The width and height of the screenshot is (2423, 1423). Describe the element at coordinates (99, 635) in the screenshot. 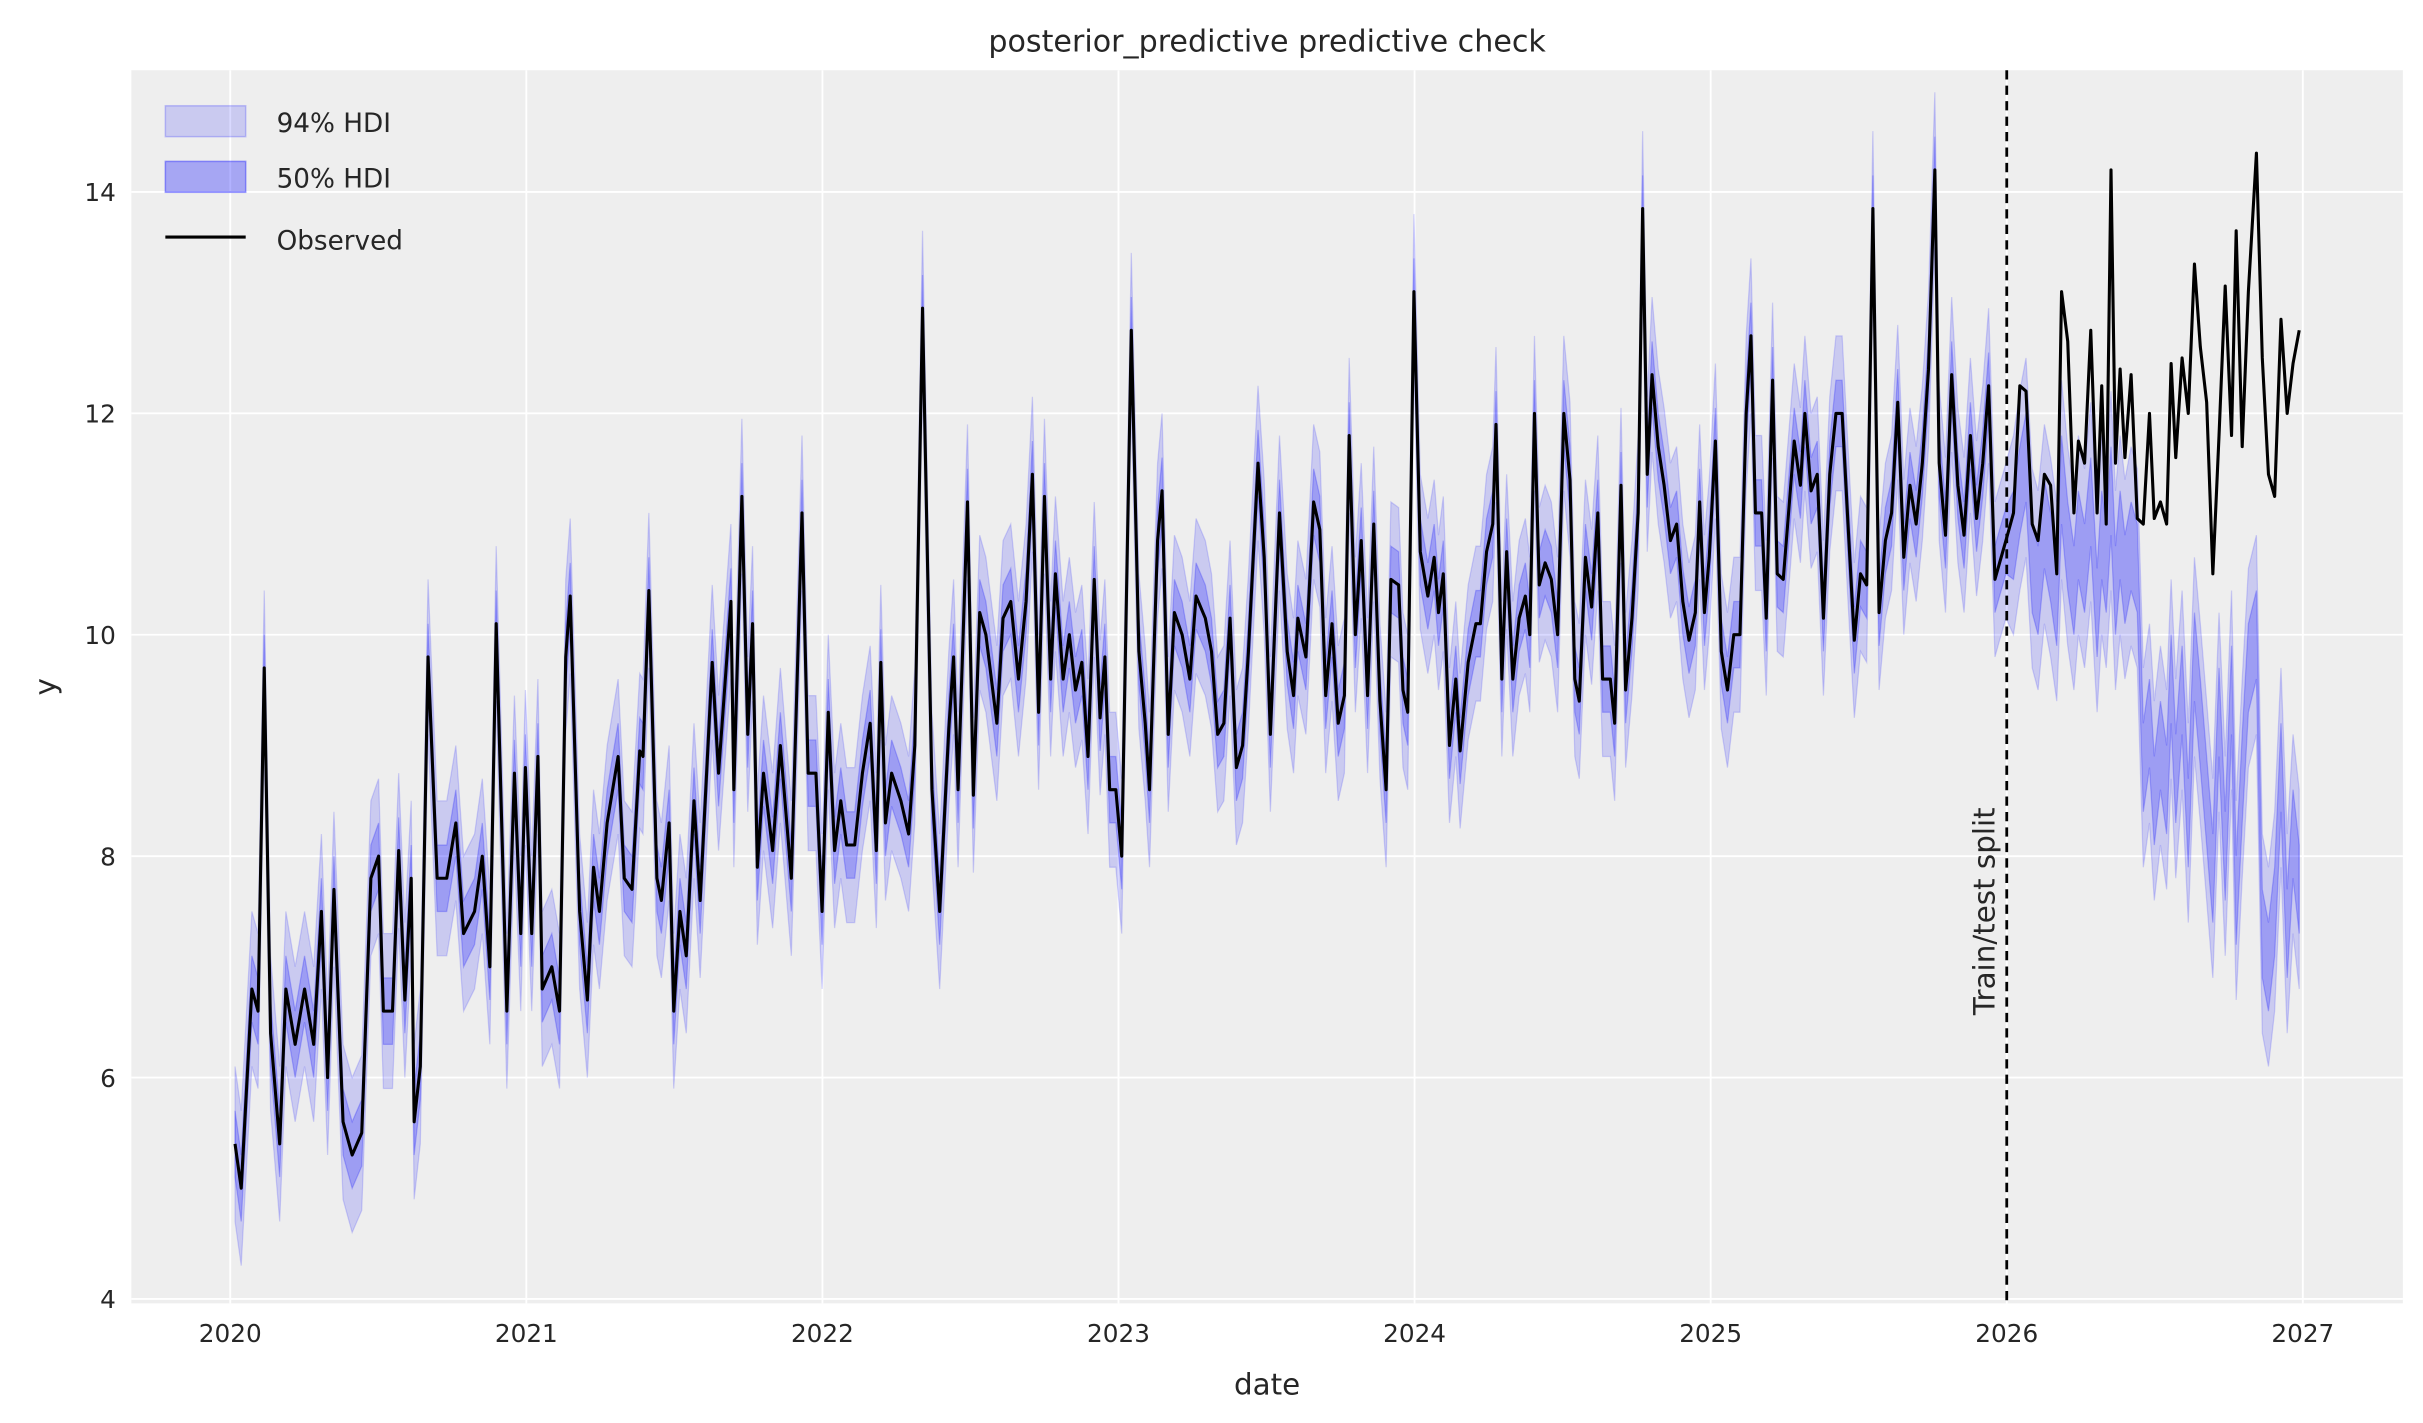

I see `y-tick-label: 10` at that location.